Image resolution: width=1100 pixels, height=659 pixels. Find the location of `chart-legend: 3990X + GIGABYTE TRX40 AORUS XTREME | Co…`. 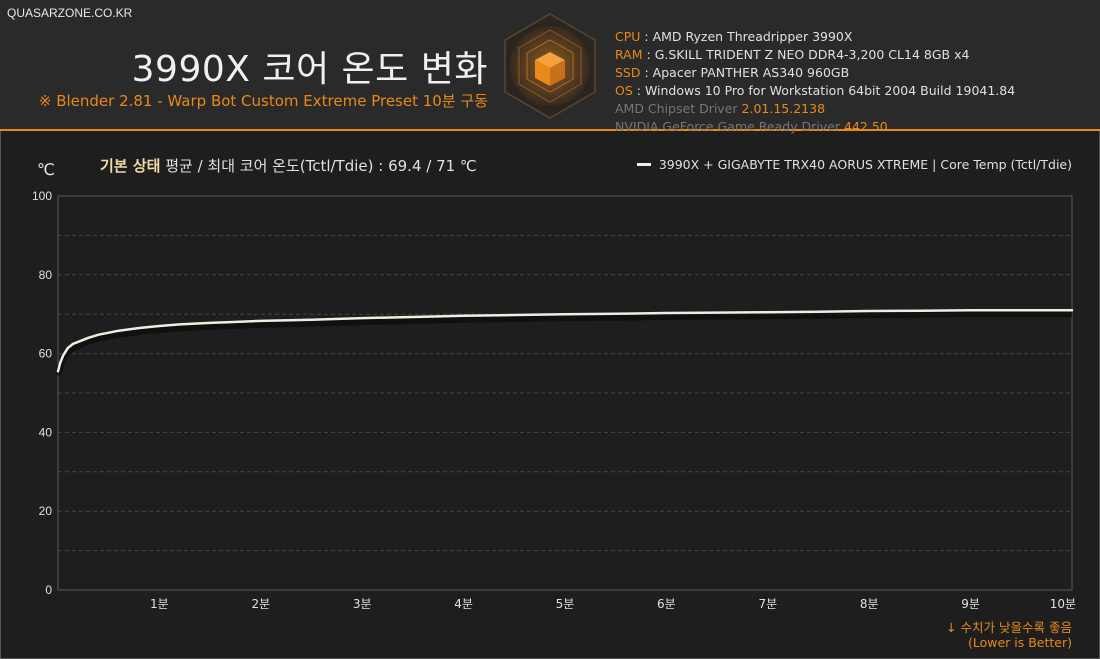

chart-legend: 3990X + GIGABYTE TRX40 AORUS XTREME | Co… is located at coordinates (854, 164).